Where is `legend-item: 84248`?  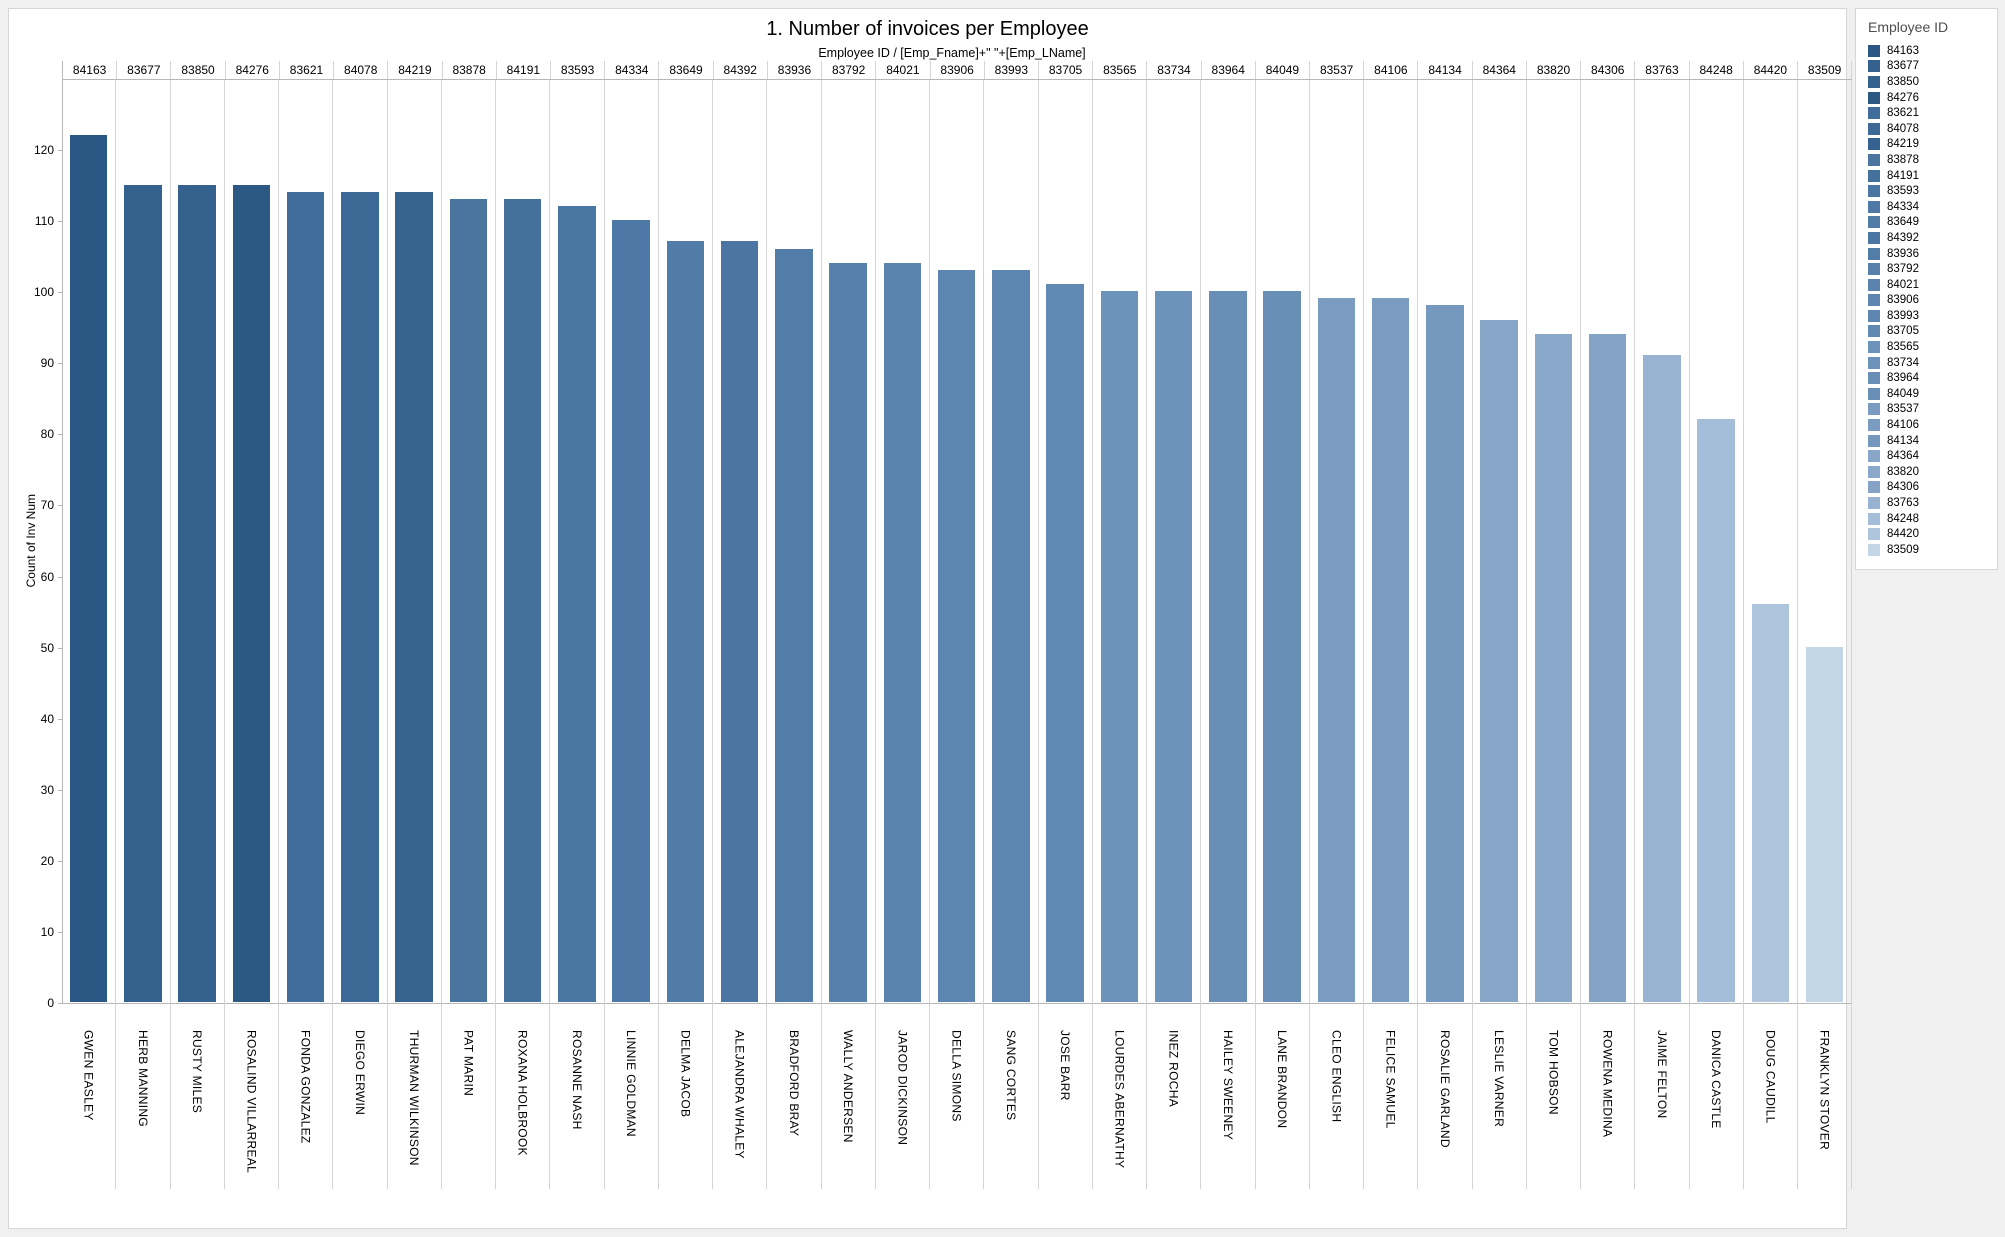
legend-item: 84248 is located at coordinates (1932, 519).